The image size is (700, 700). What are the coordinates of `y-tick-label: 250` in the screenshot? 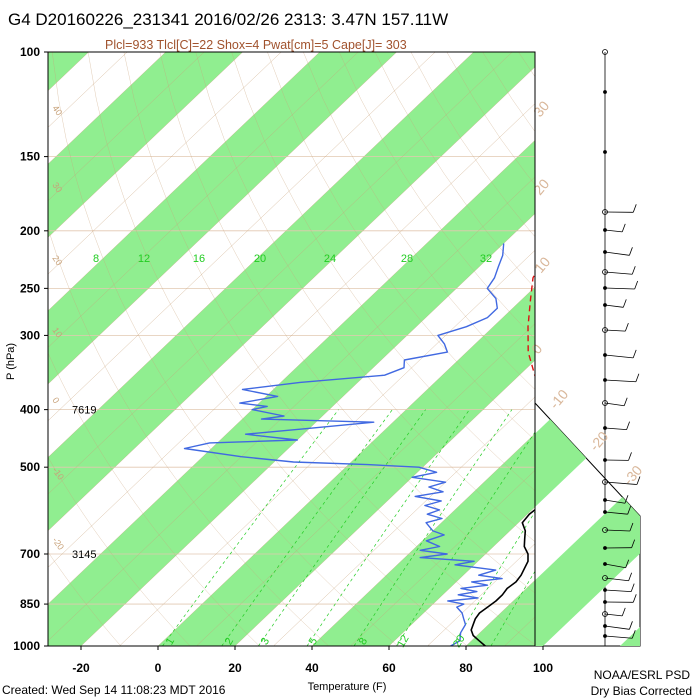 It's located at (30, 288).